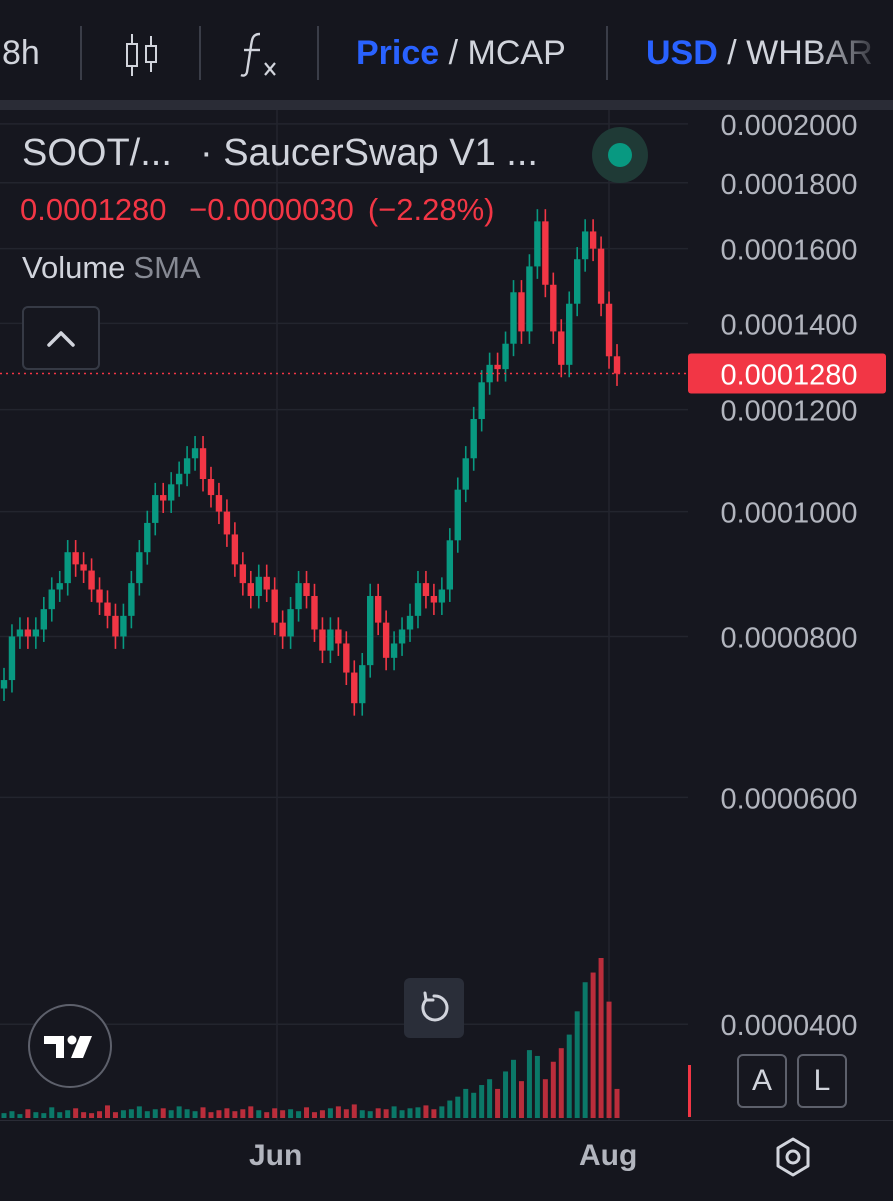 This screenshot has width=893, height=1201. What do you see at coordinates (21, 53) in the screenshot?
I see `interval-button: 8h` at bounding box center [21, 53].